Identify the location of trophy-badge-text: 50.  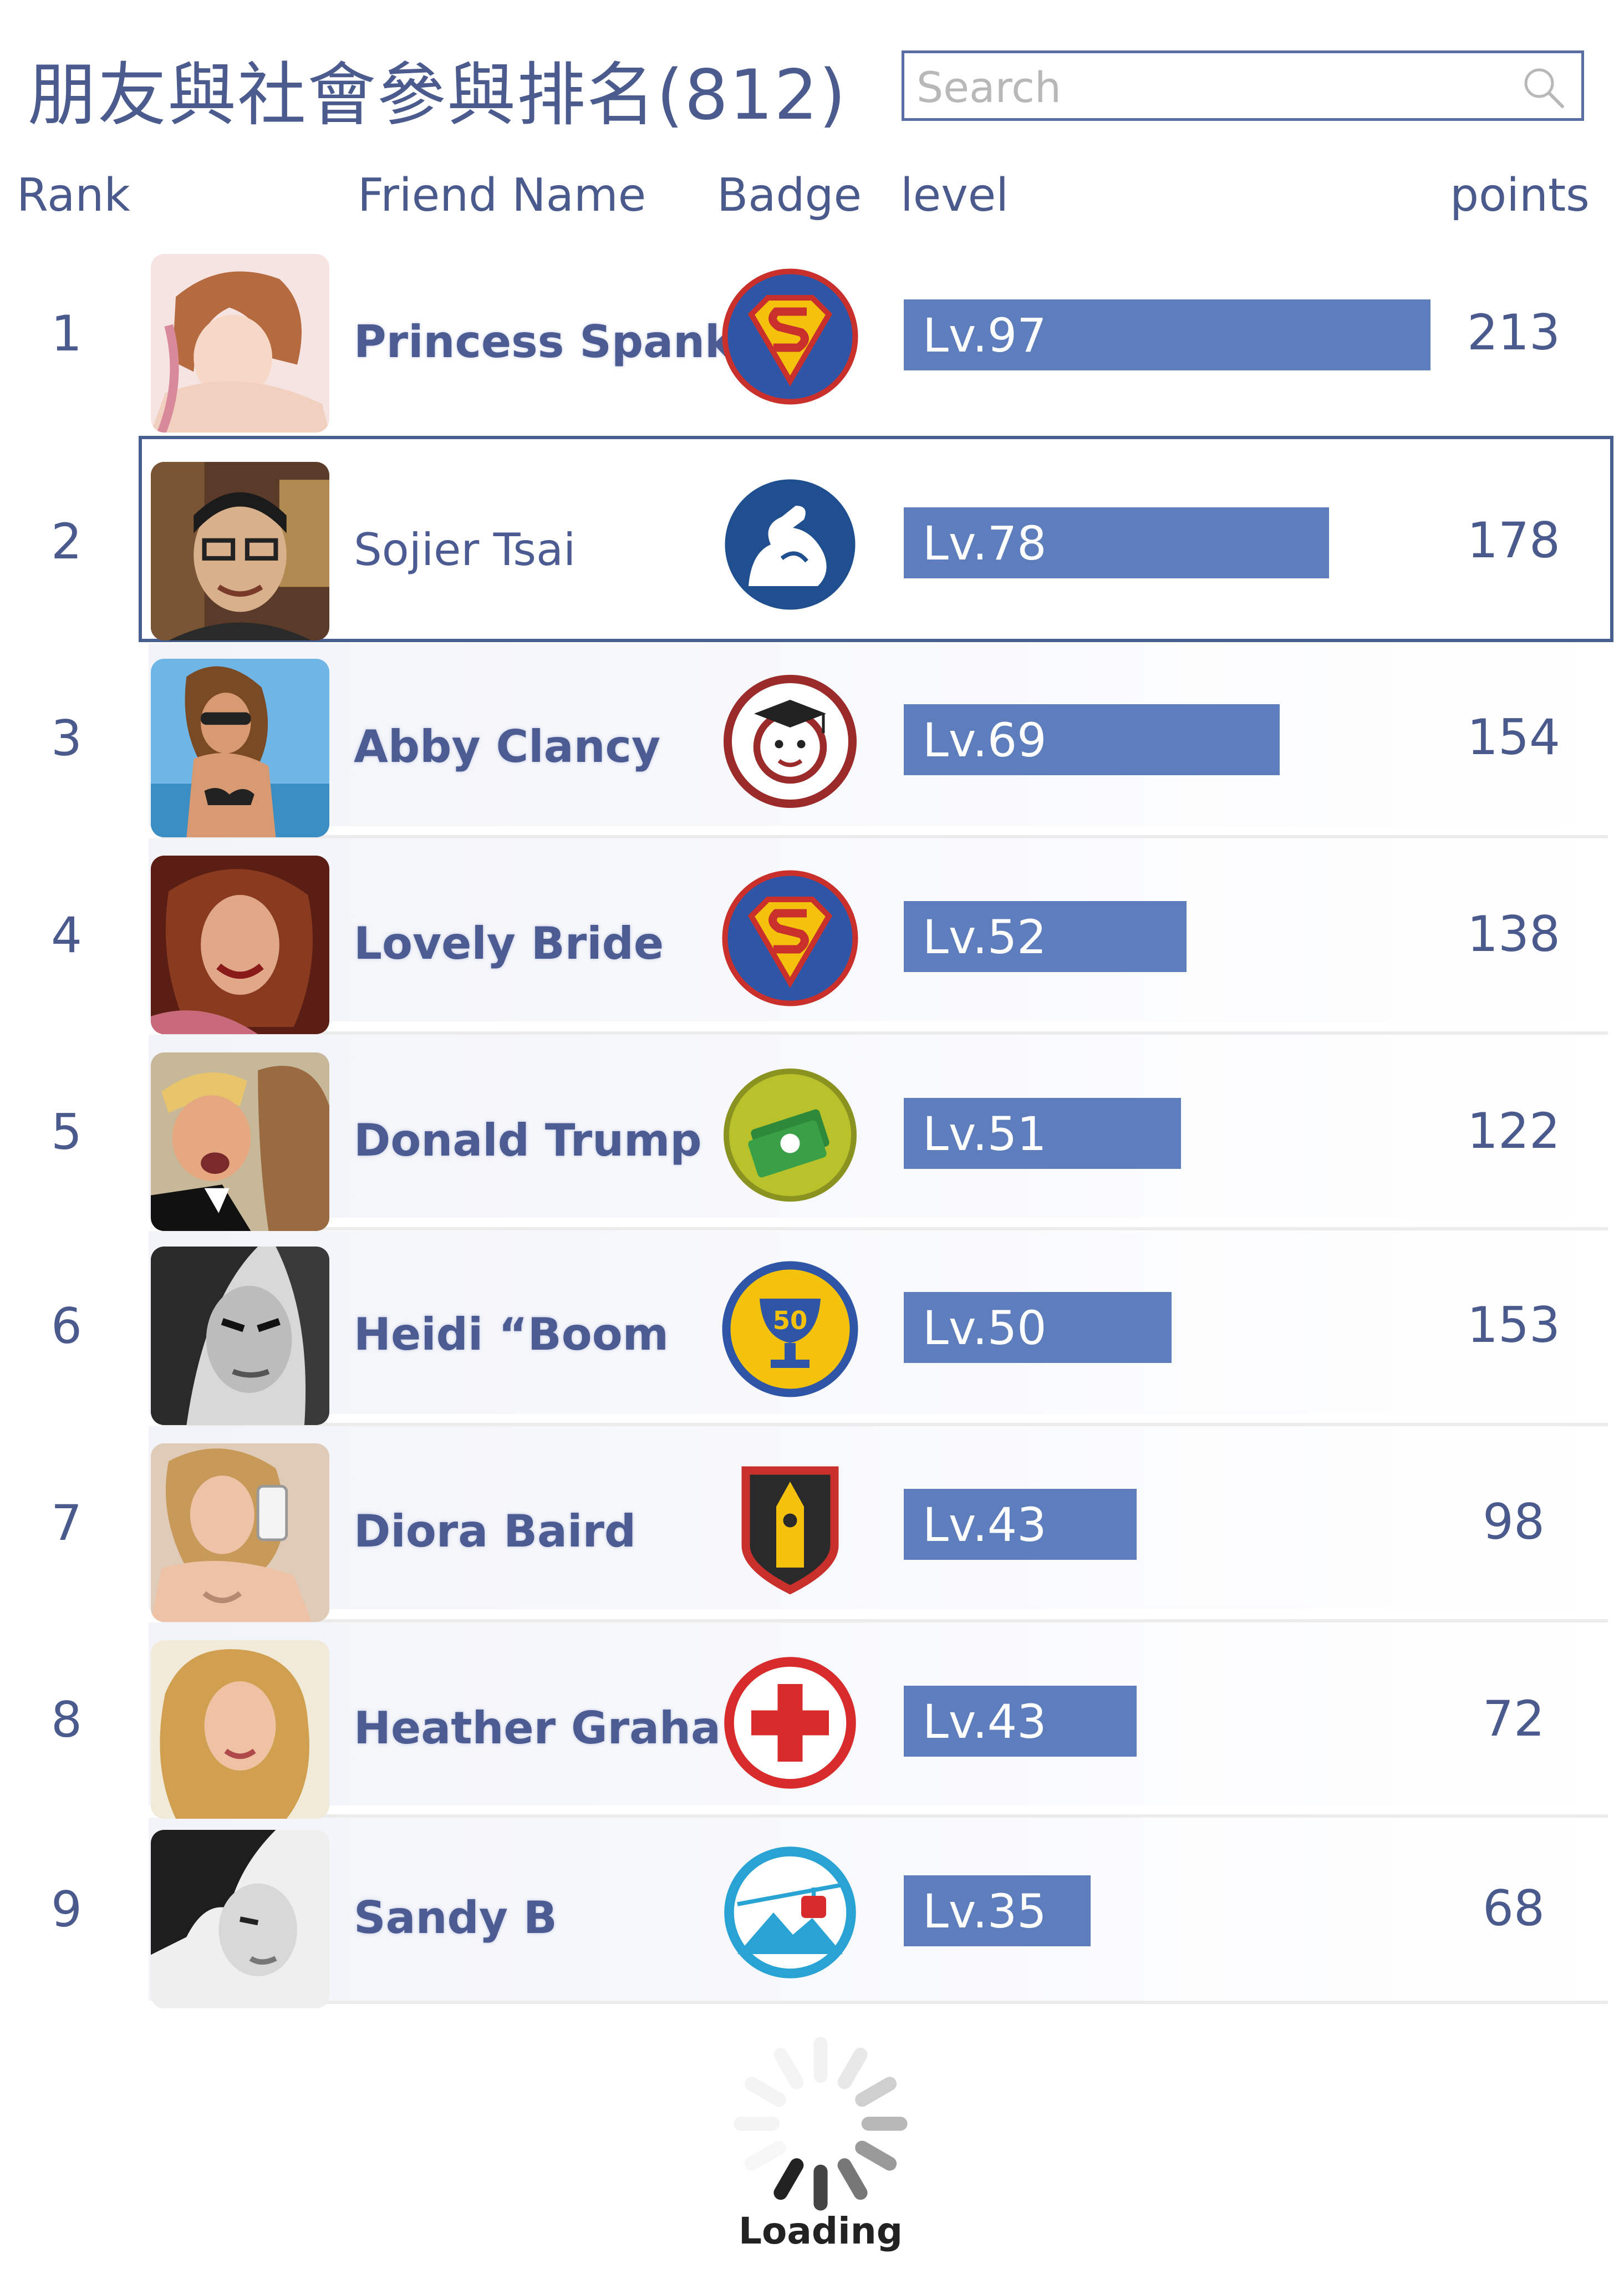
(790, 1320).